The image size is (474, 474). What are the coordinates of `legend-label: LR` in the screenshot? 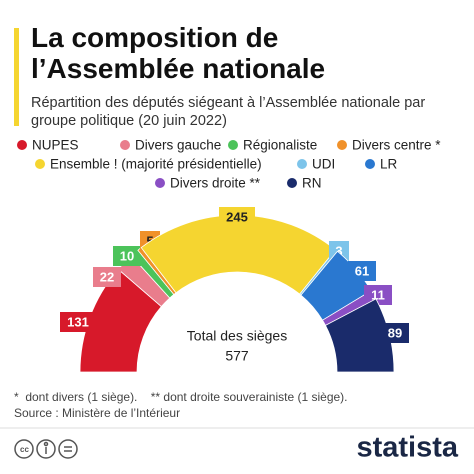 It's located at (389, 164).